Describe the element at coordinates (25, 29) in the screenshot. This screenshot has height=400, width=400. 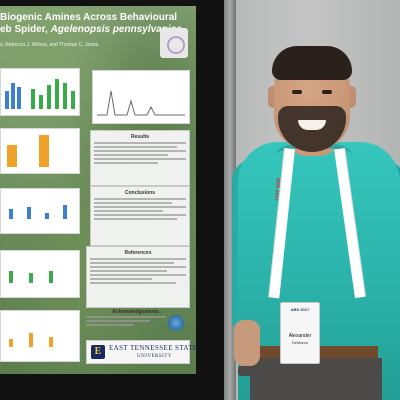
I see `poster-title-line2-prefix: eb Spider,` at that location.